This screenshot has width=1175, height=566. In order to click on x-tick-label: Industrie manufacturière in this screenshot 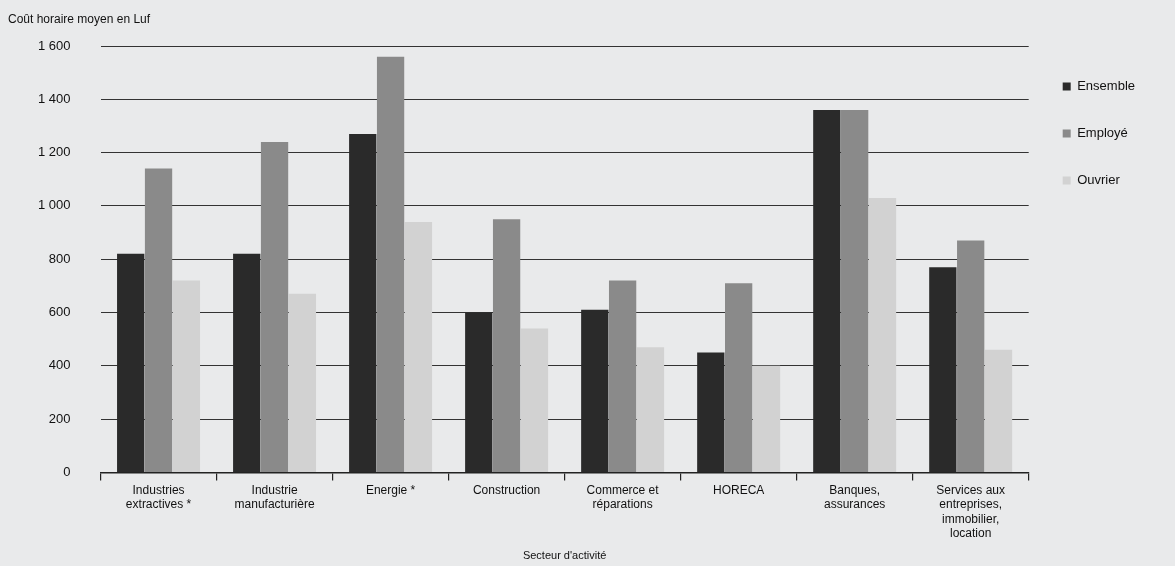, I will do `click(274, 497)`.